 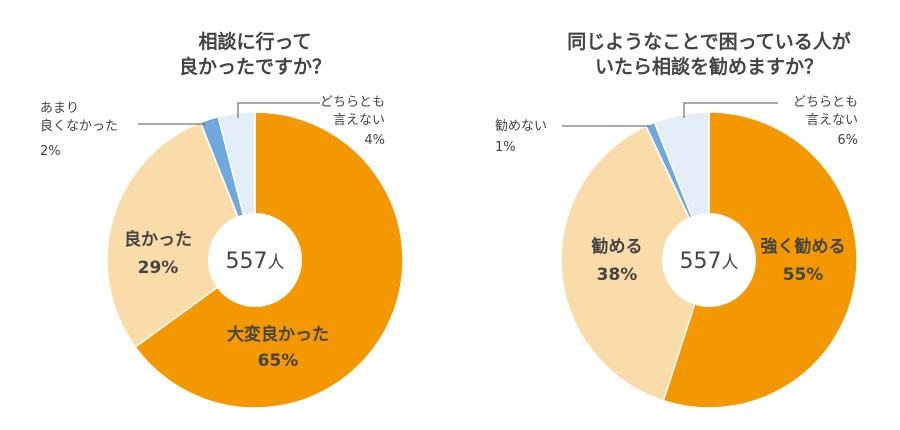 I want to click on chart-2-slice-4-label: どちらとも言えない, so click(x=825, y=111).